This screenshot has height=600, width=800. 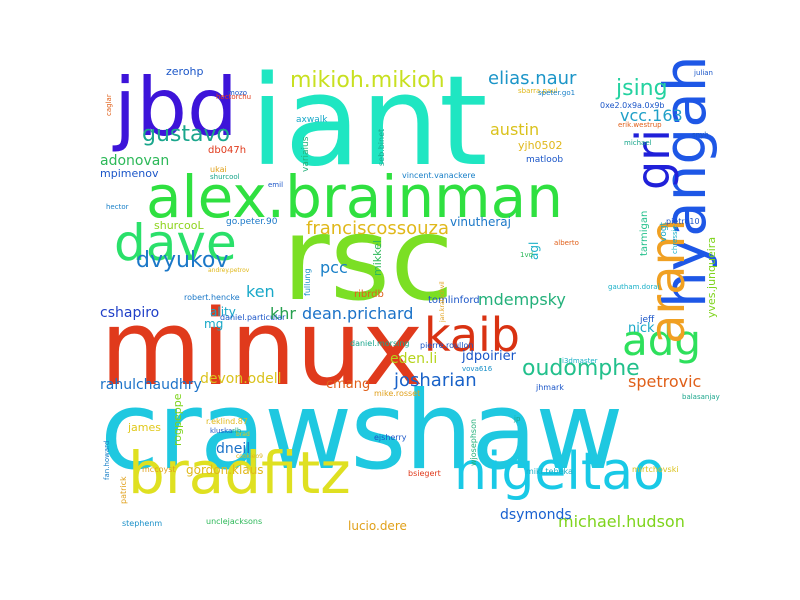 What do you see at coordinates (241, 379) in the screenshot?
I see `word: devon.odell` at bounding box center [241, 379].